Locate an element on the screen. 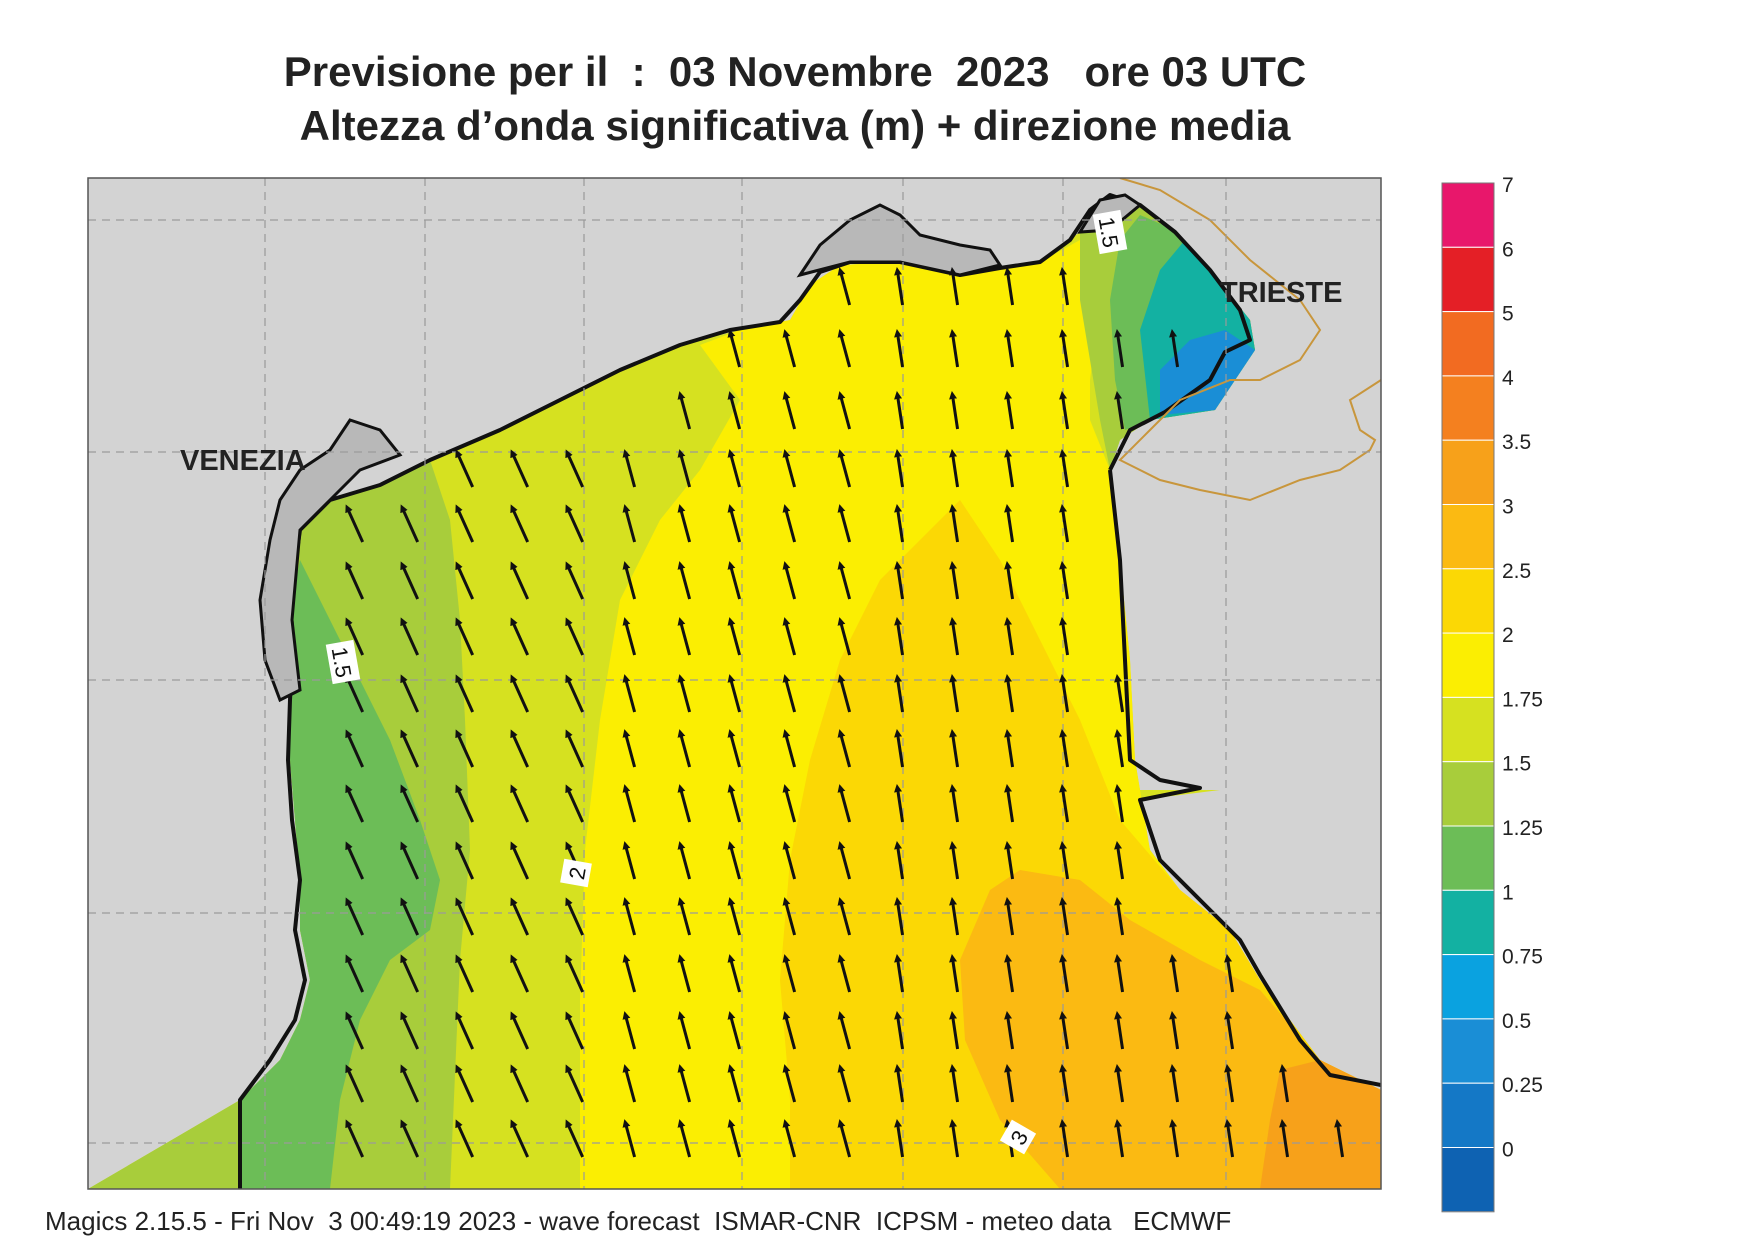  legend-level-label: 1.25 is located at coordinates (1522, 828).